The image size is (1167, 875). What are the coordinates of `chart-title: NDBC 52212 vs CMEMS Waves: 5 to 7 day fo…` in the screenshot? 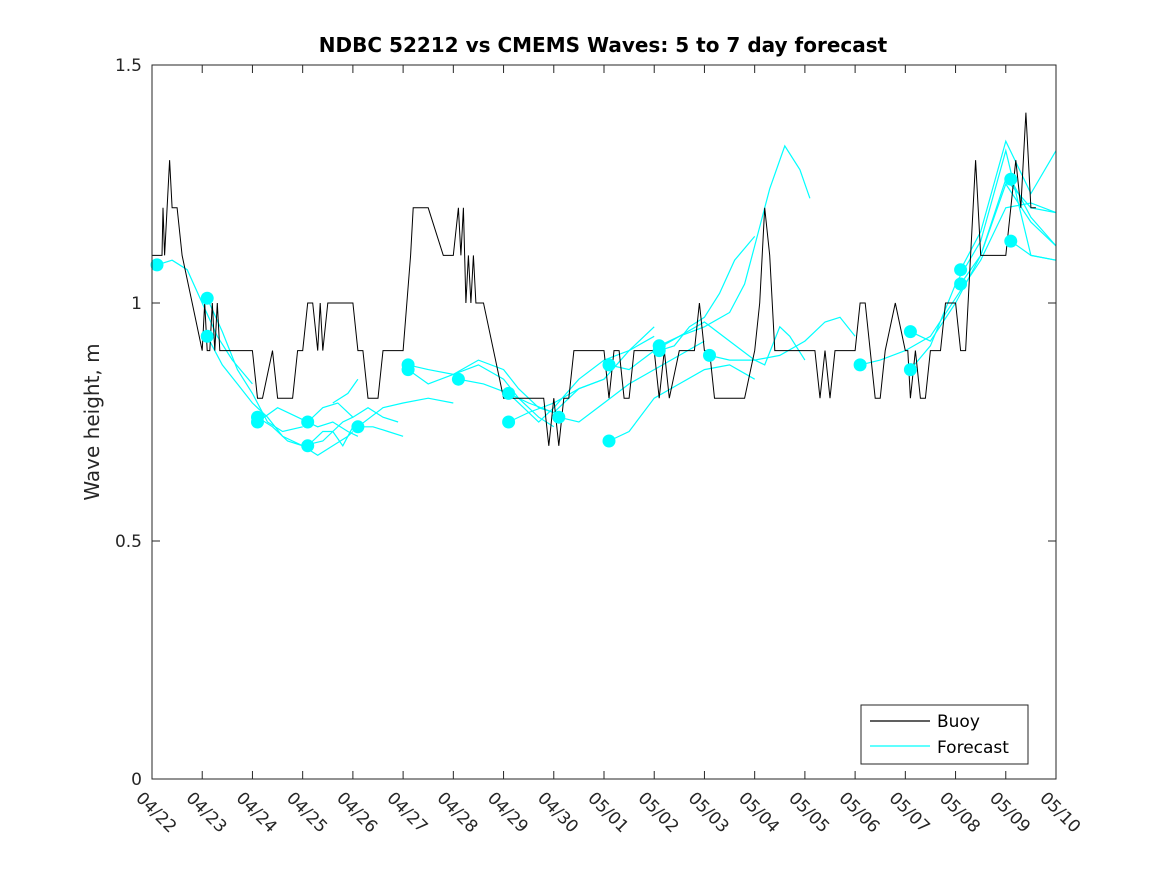 It's located at (603, 45).